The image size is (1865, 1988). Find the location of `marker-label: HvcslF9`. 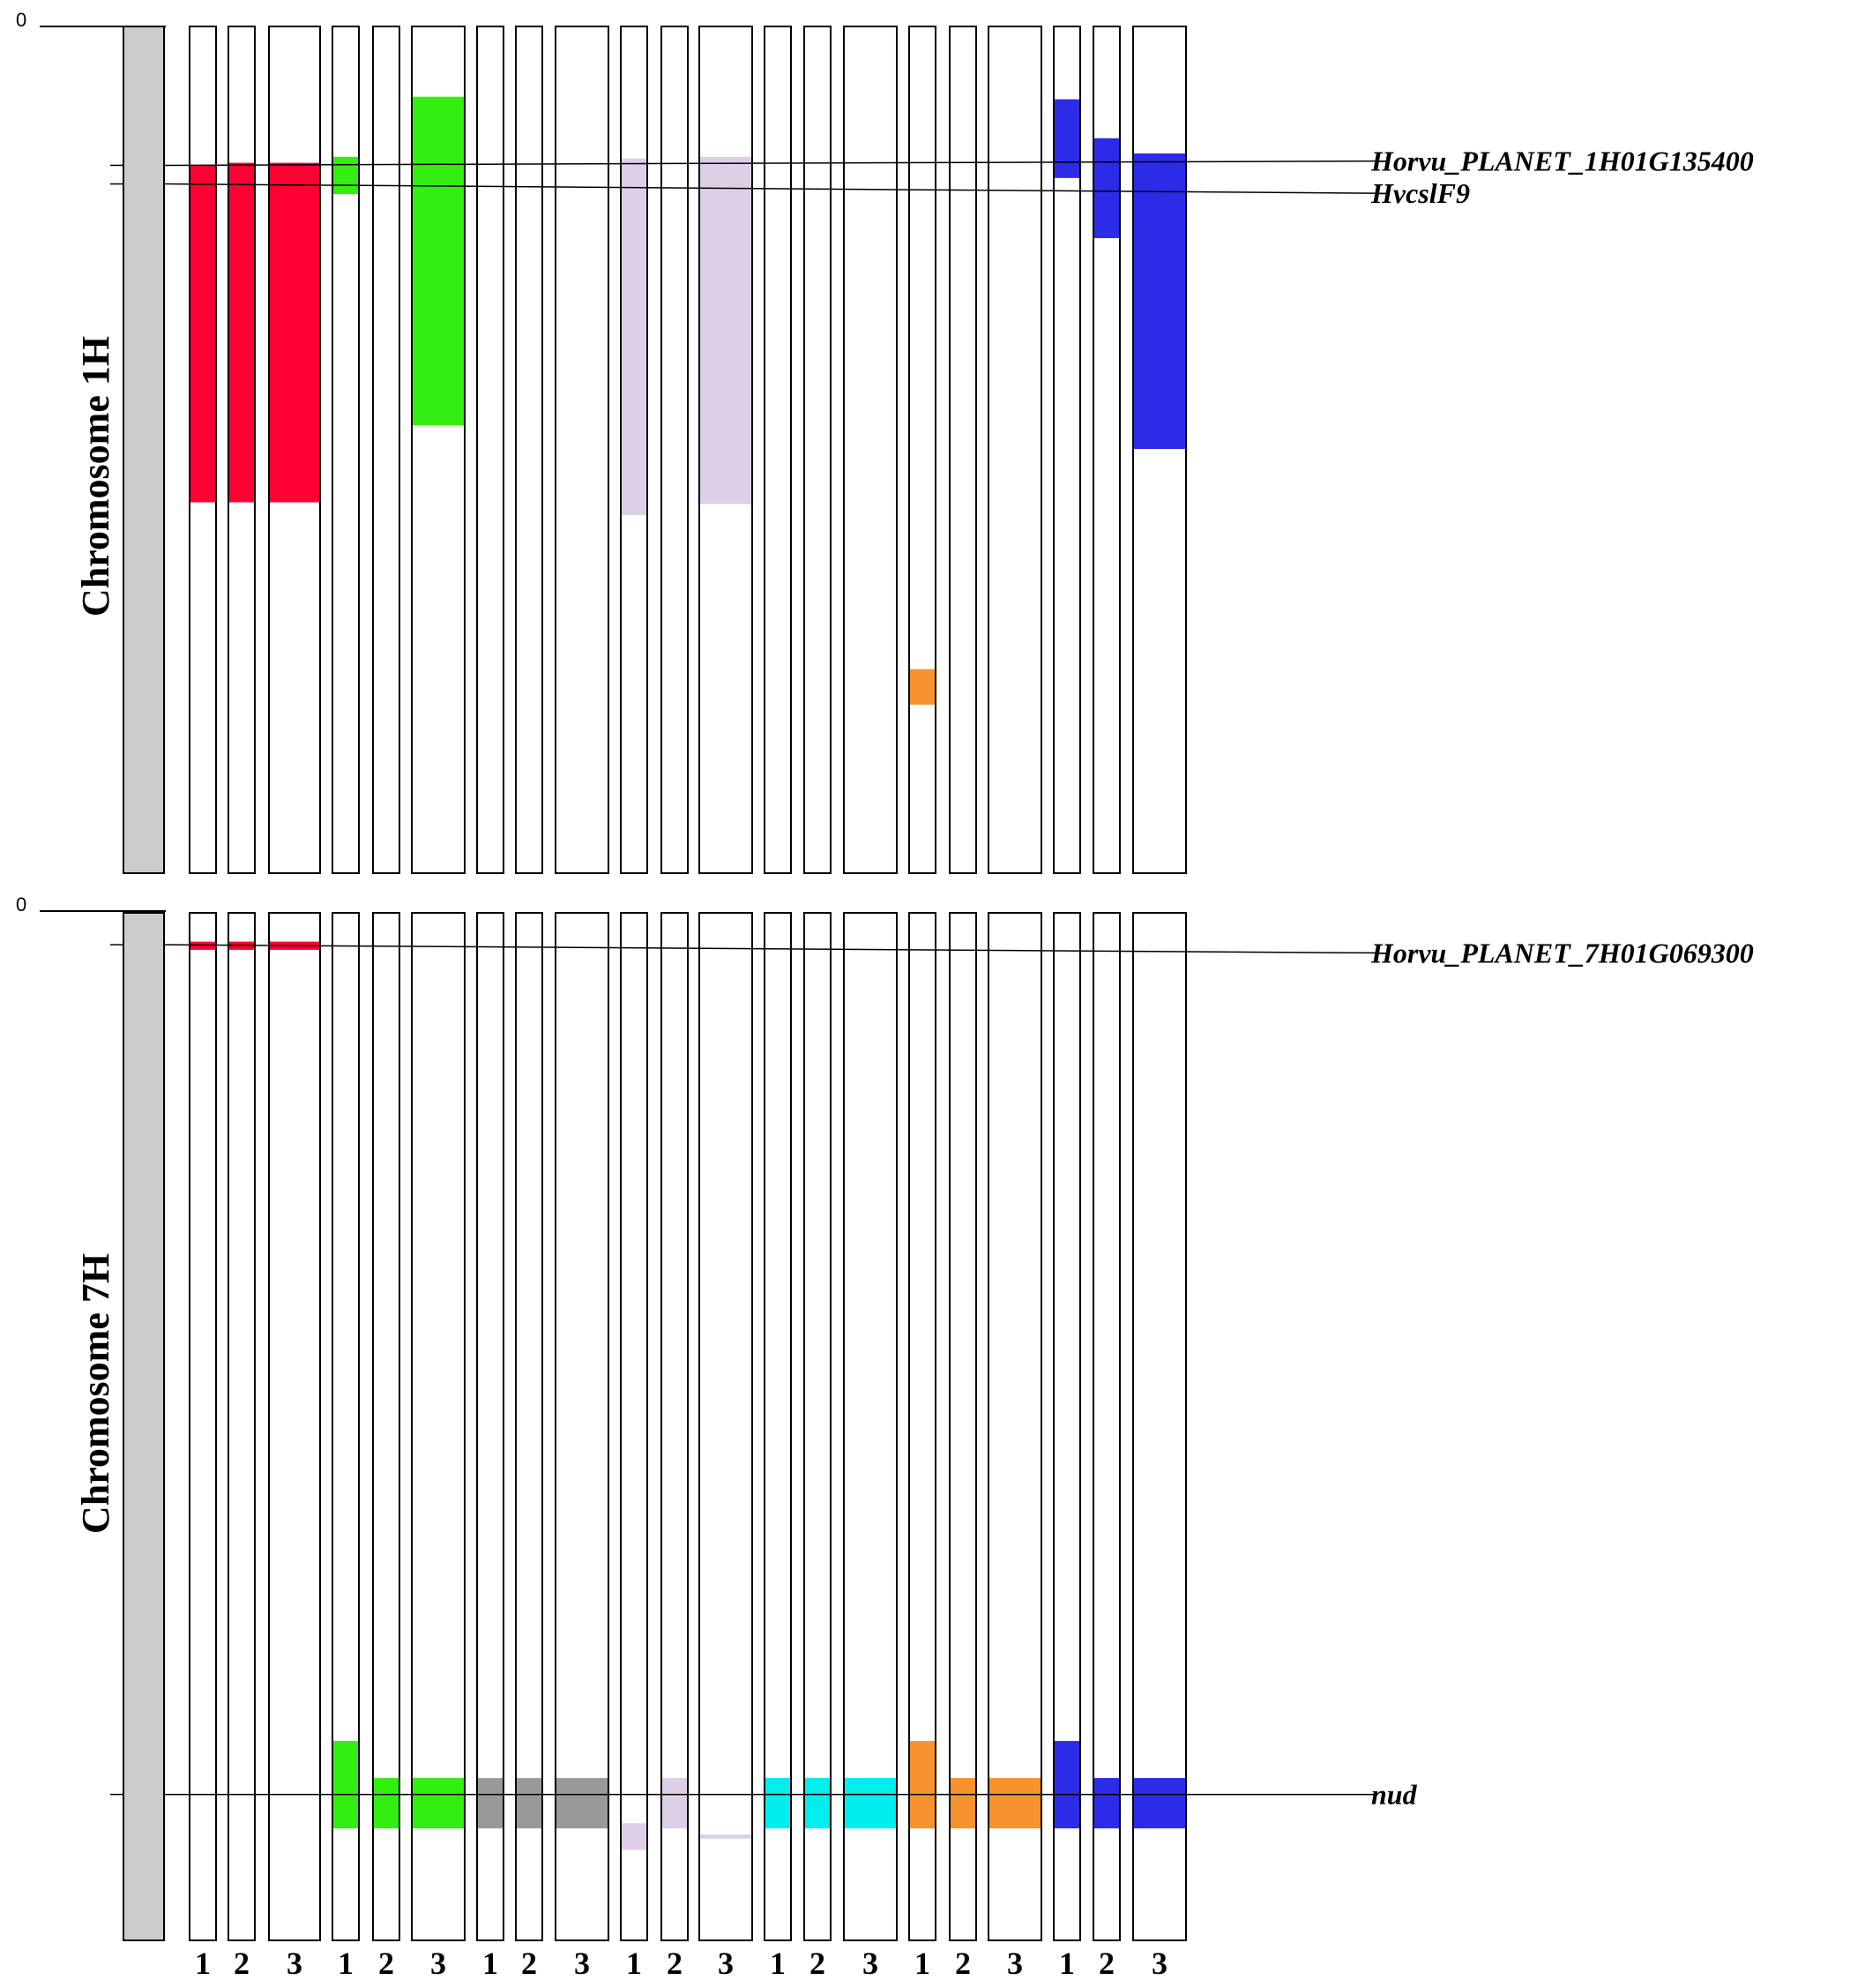

marker-label: HvcslF9 is located at coordinates (1420, 193).